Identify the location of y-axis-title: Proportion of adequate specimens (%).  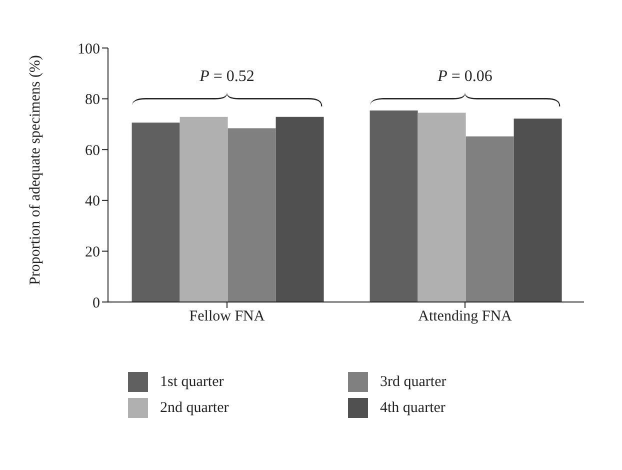
(35, 170).